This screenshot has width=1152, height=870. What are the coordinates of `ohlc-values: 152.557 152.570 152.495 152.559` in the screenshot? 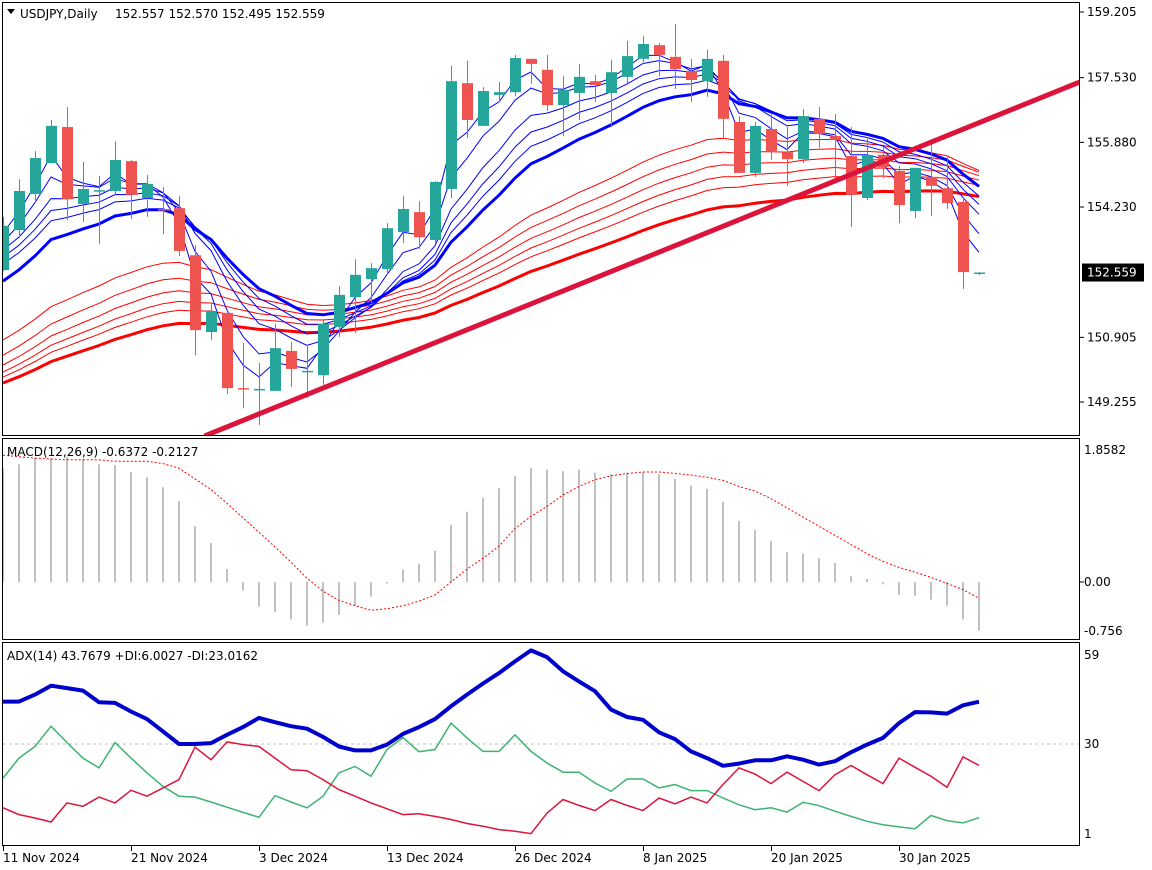 It's located at (220, 14).